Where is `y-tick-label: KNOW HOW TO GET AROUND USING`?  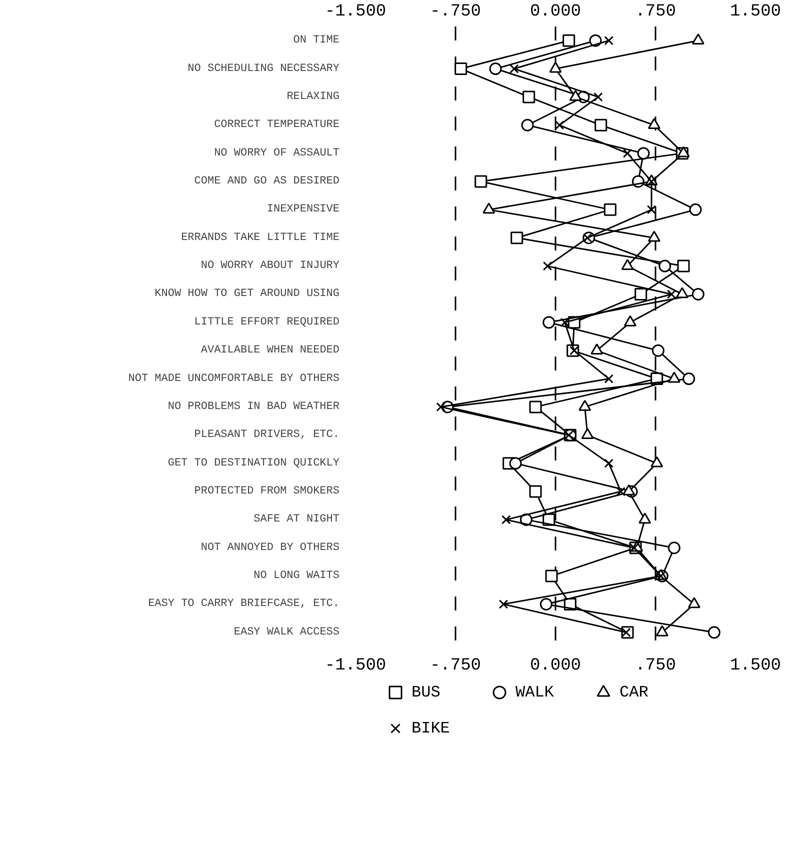 y-tick-label: KNOW HOW TO GET AROUND USING is located at coordinates (247, 294).